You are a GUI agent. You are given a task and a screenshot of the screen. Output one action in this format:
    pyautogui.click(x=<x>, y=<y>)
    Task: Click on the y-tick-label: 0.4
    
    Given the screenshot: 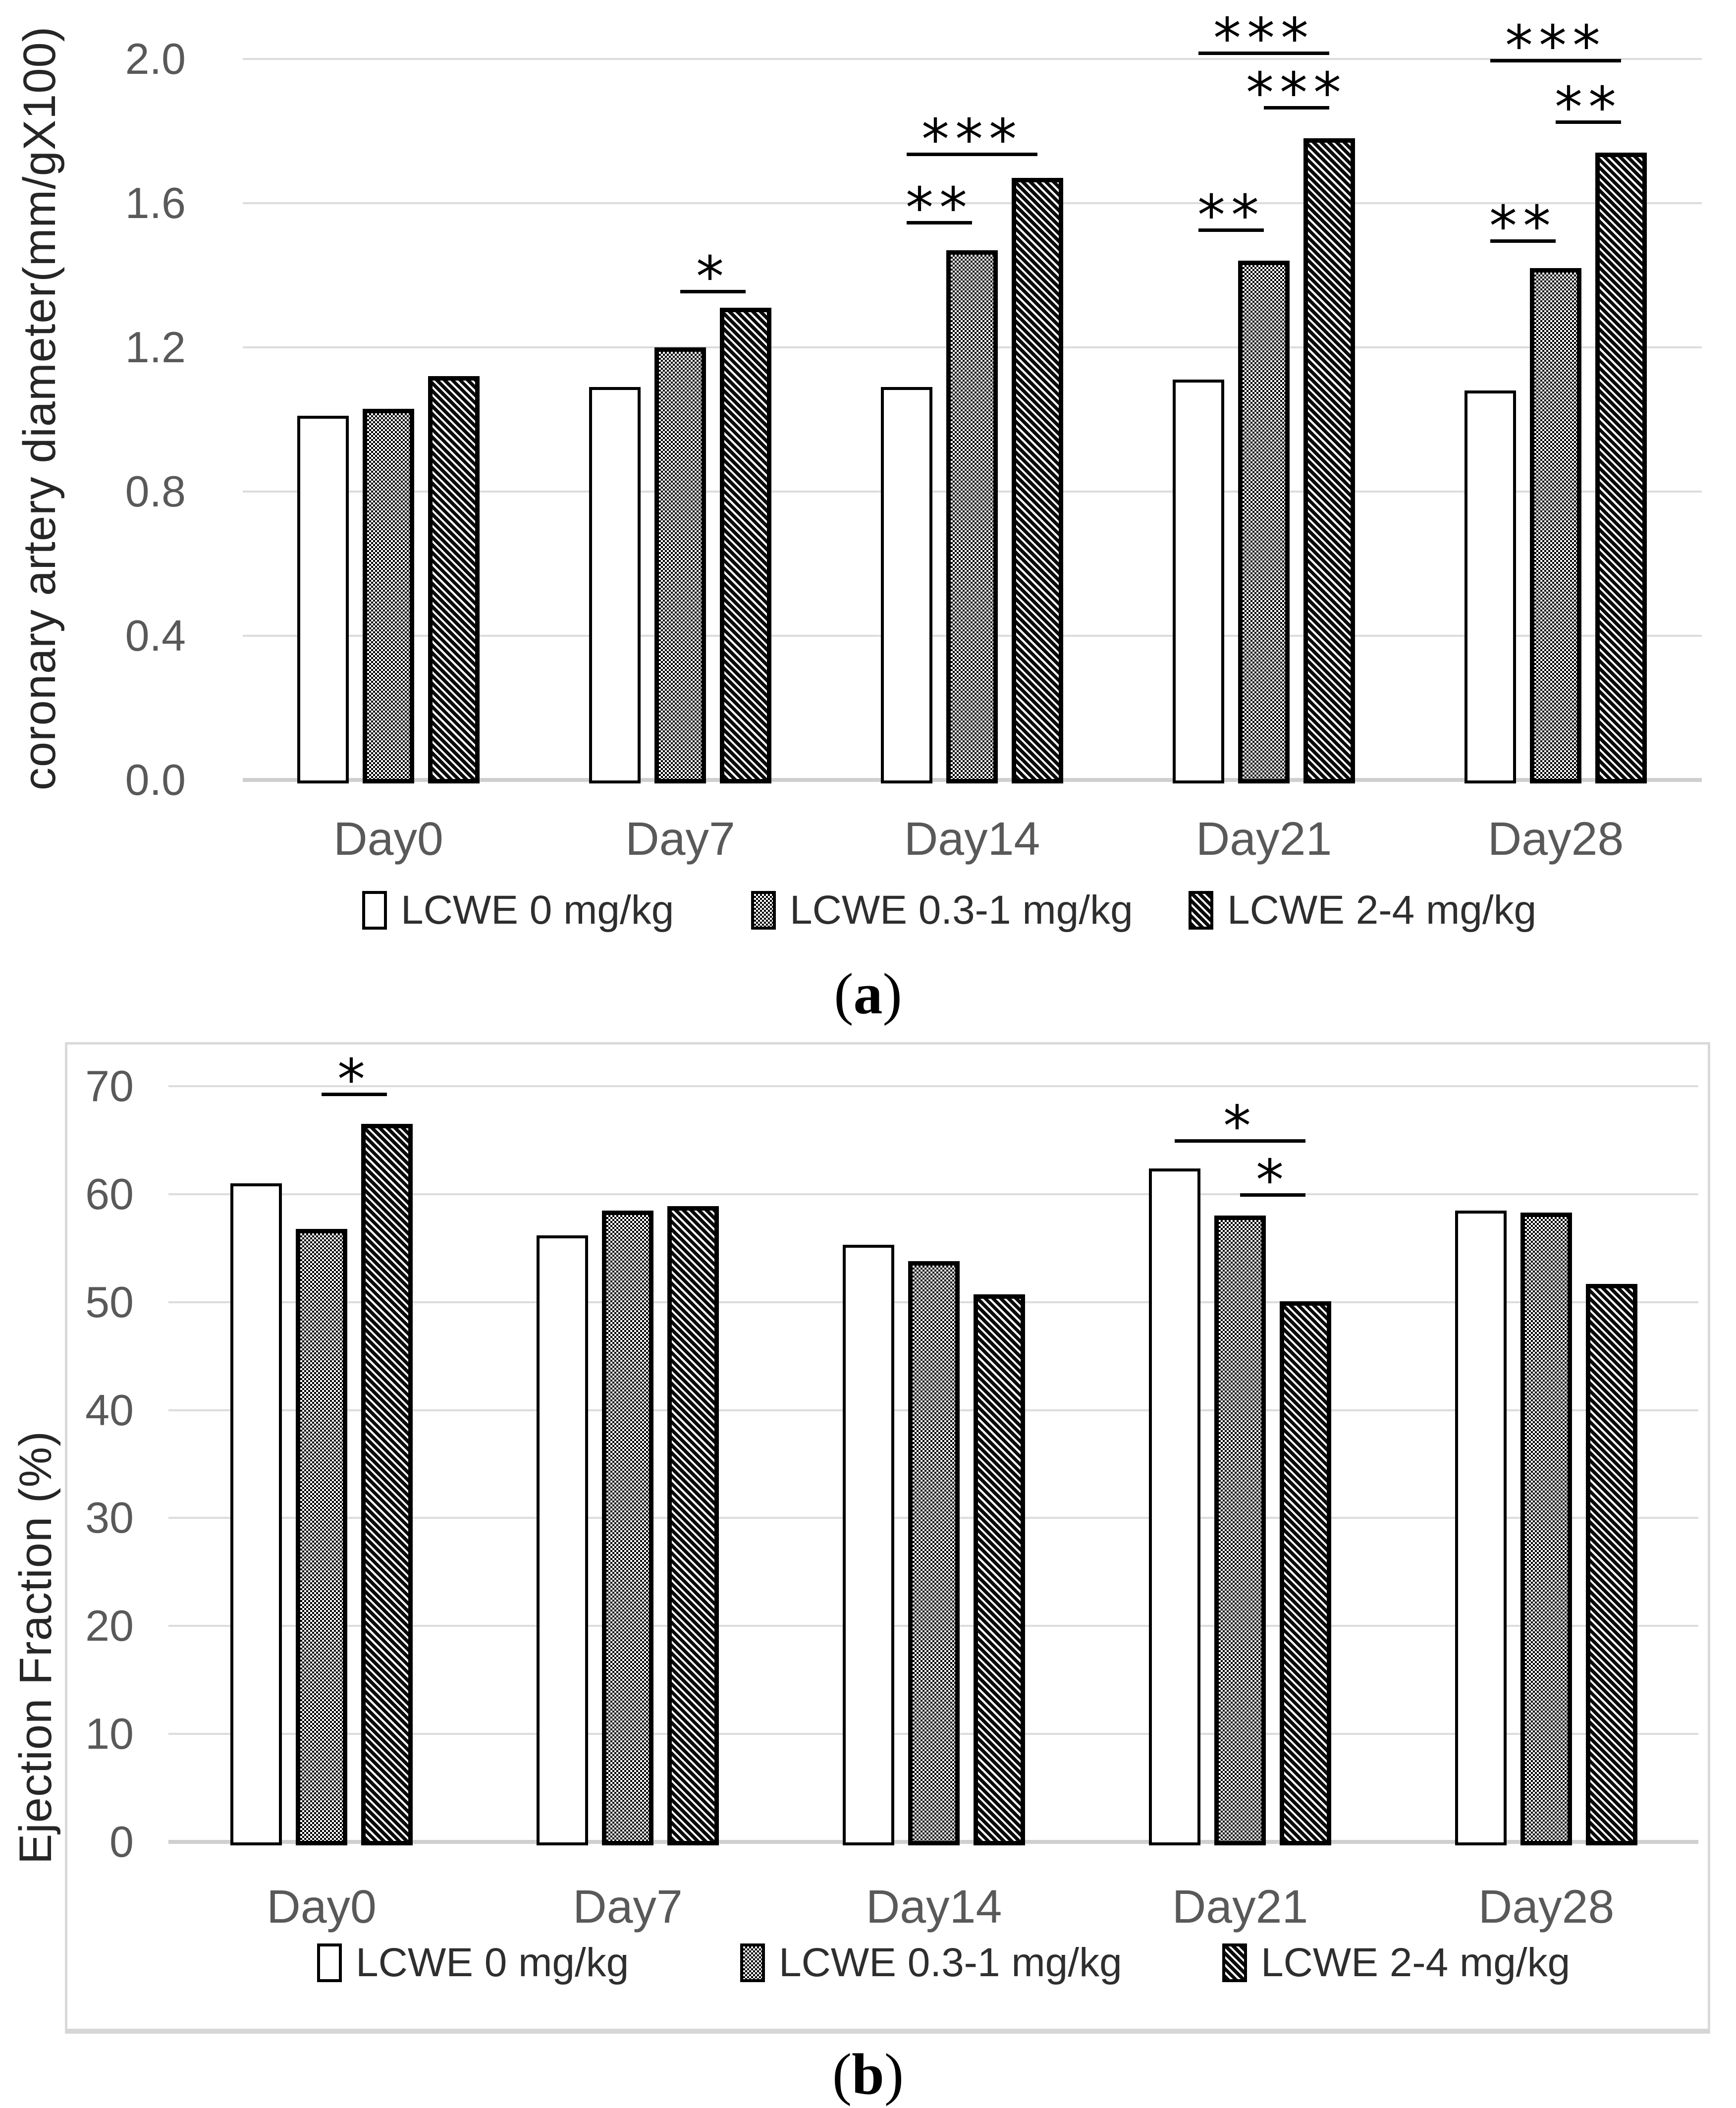 What is the action you would take?
    pyautogui.click(x=155, y=635)
    